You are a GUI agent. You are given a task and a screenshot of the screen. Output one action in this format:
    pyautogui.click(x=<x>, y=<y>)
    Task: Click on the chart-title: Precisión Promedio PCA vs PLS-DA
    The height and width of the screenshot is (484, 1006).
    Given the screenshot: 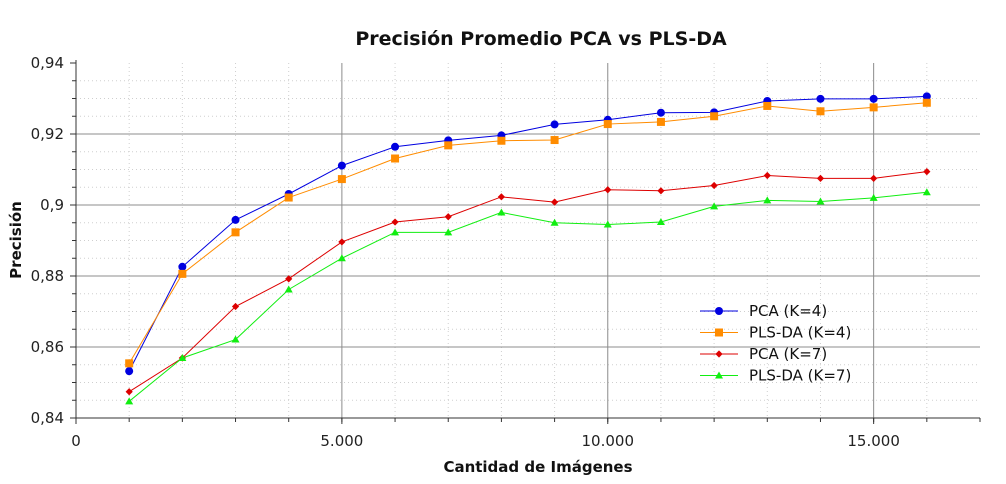 What is the action you would take?
    pyautogui.click(x=541, y=39)
    